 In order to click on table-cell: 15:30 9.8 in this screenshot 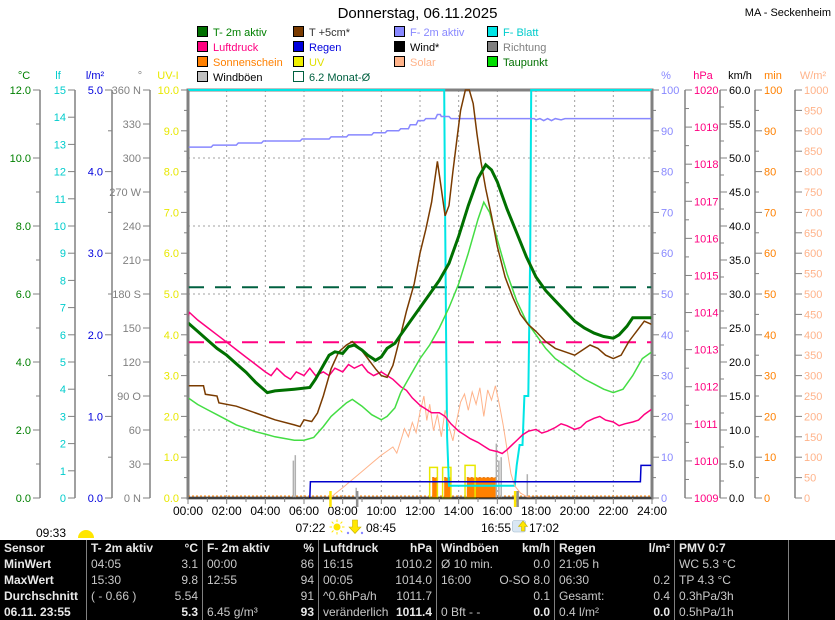, I will do `click(144, 580)`.